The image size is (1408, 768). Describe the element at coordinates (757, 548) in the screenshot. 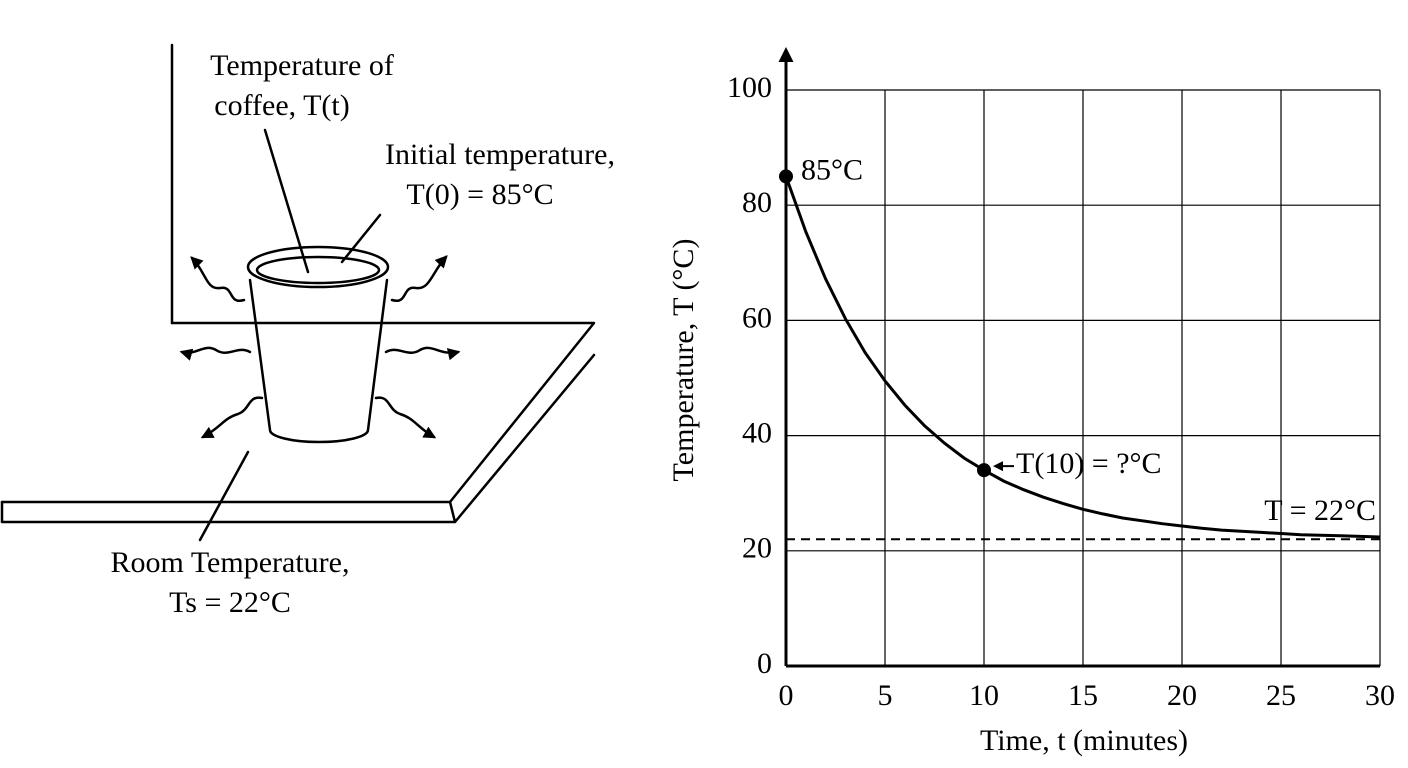

I see `y-tick-label: 20` at that location.